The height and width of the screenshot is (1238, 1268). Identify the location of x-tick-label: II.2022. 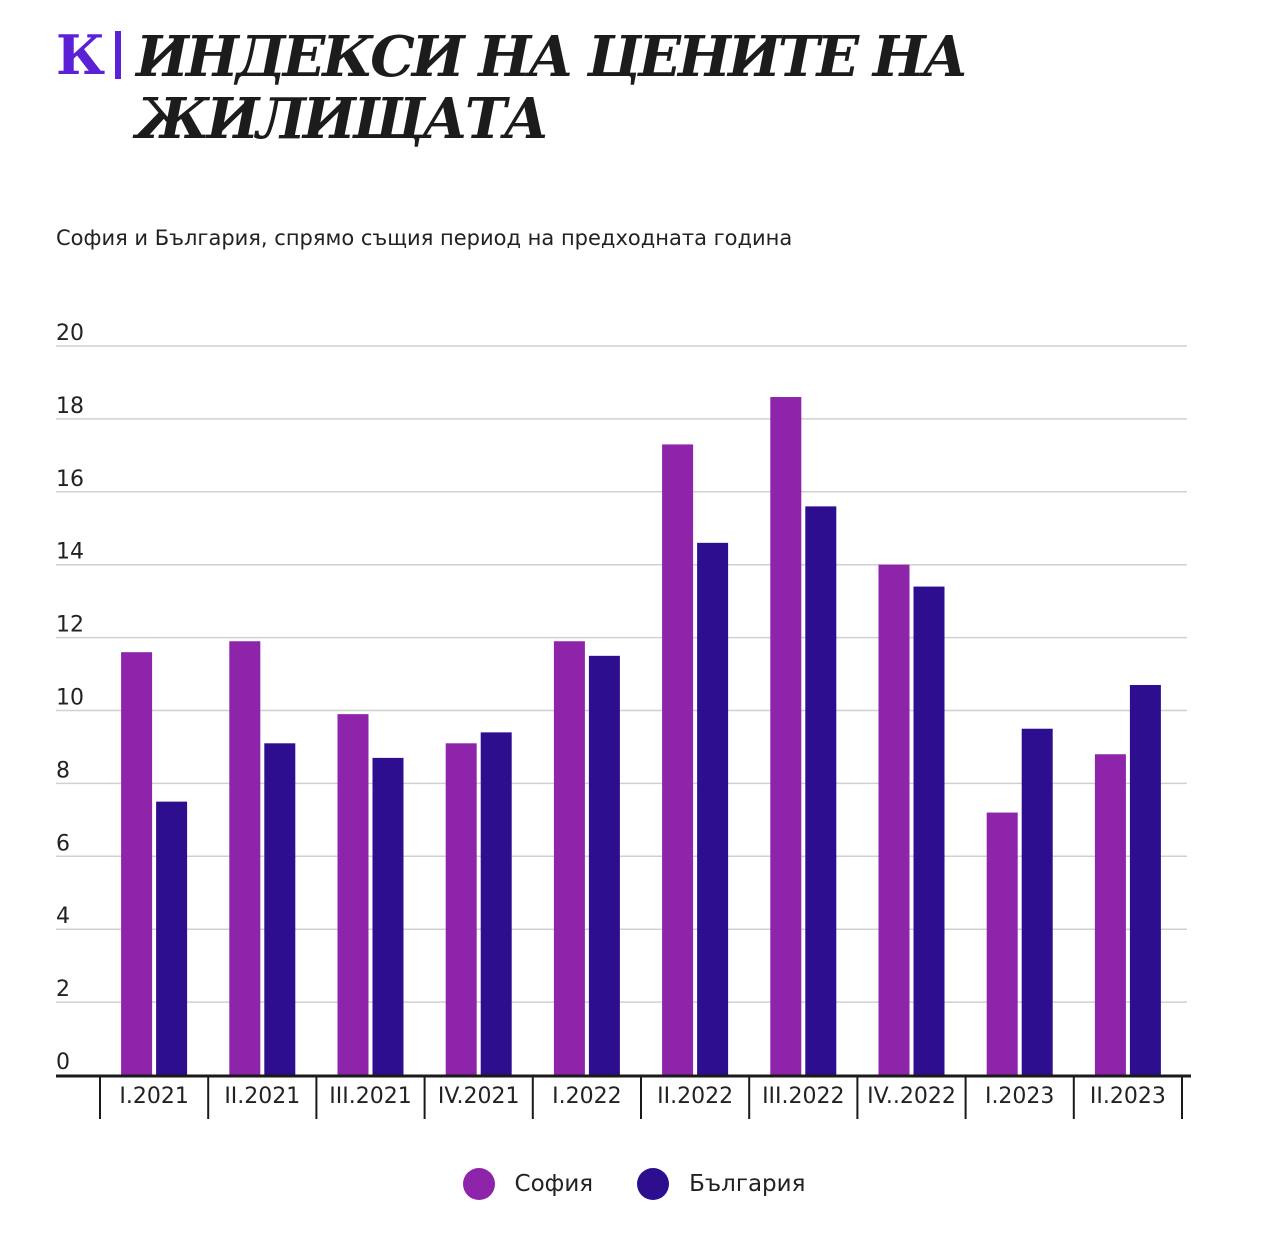
(695, 1096).